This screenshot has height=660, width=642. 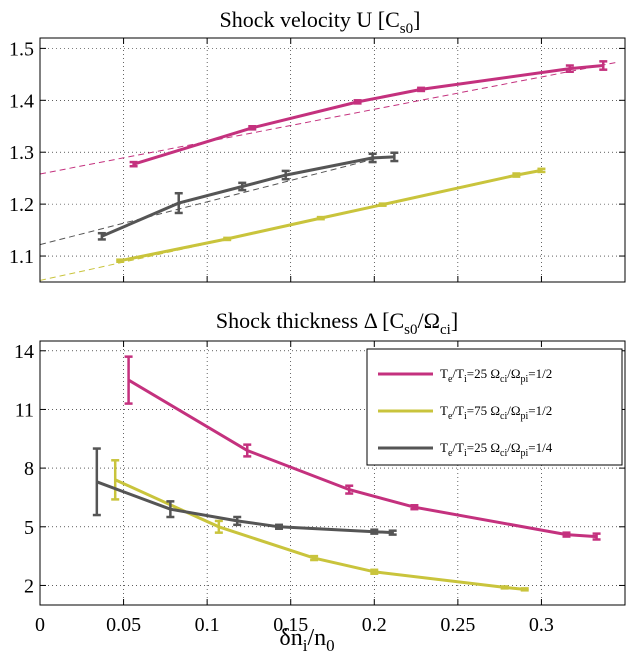 What do you see at coordinates (457, 625) in the screenshot?
I see `x-tick-label: 0.25` at bounding box center [457, 625].